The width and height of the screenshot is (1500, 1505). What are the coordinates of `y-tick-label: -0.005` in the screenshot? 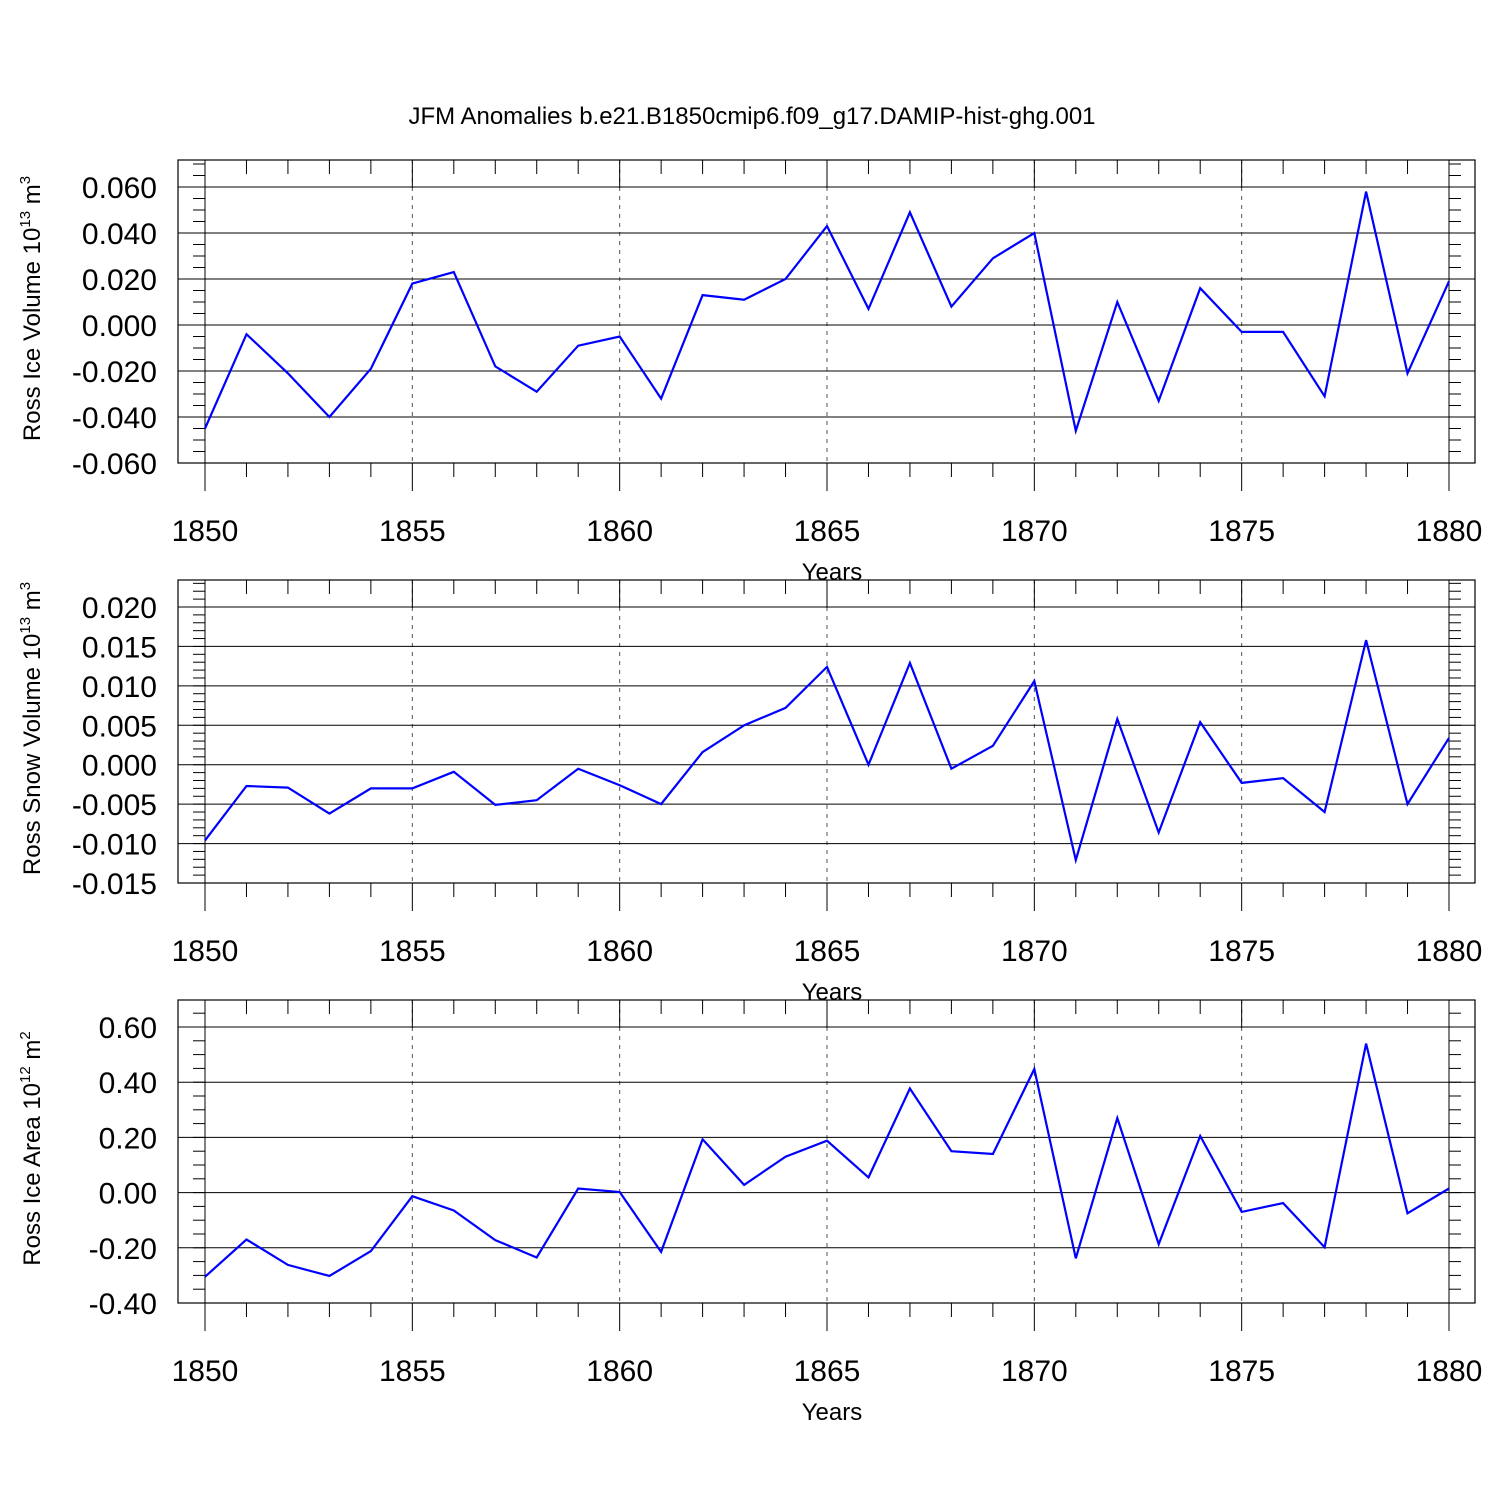 It's located at (114, 805).